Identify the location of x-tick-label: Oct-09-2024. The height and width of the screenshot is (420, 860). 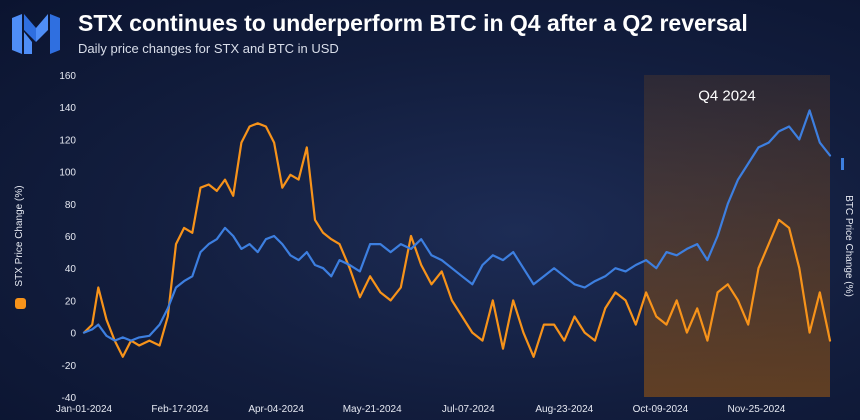
(661, 409).